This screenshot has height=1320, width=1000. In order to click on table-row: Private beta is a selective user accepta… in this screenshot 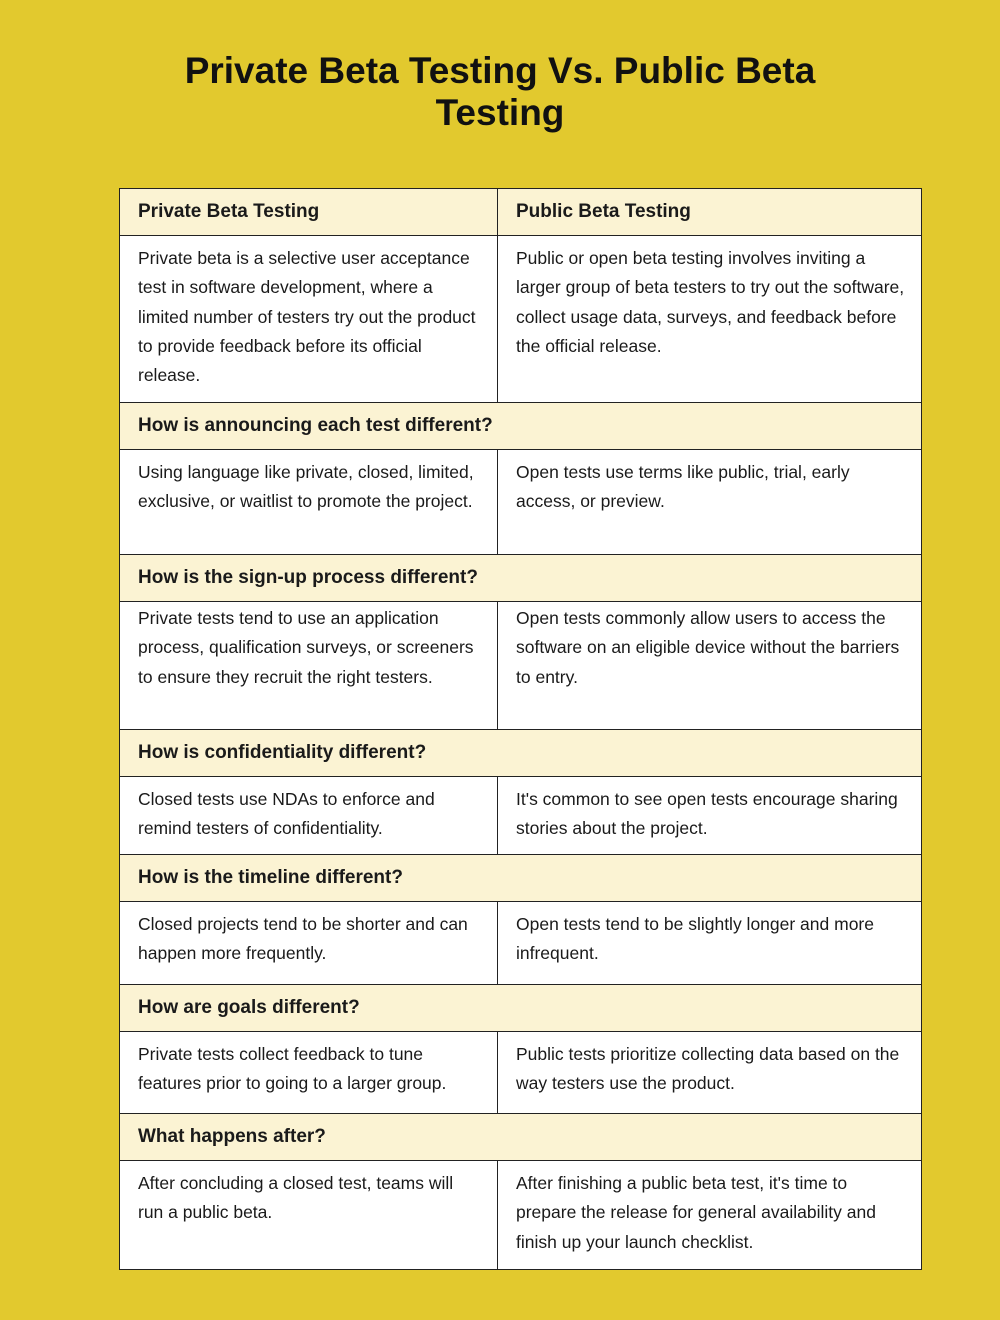, I will do `click(520, 319)`.